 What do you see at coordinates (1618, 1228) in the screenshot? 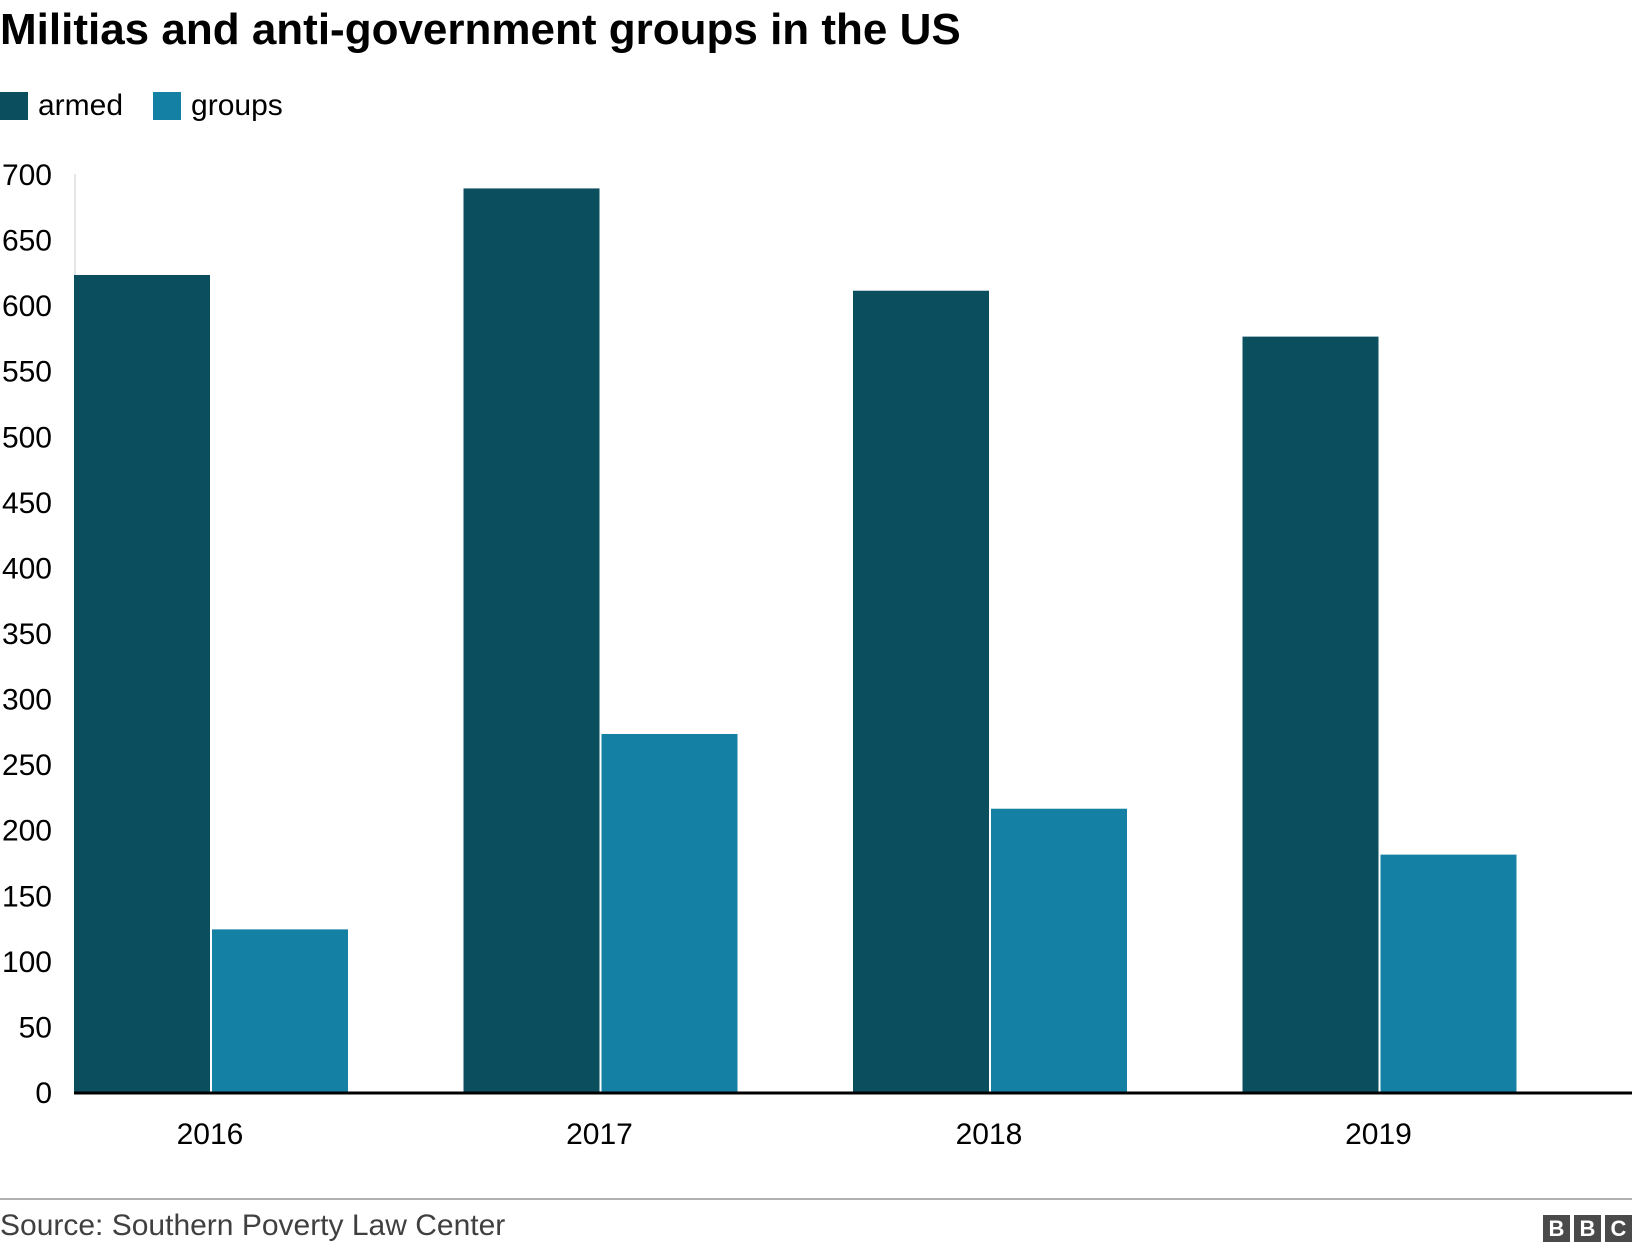
I see `bbc-logo-letter-3: C` at bounding box center [1618, 1228].